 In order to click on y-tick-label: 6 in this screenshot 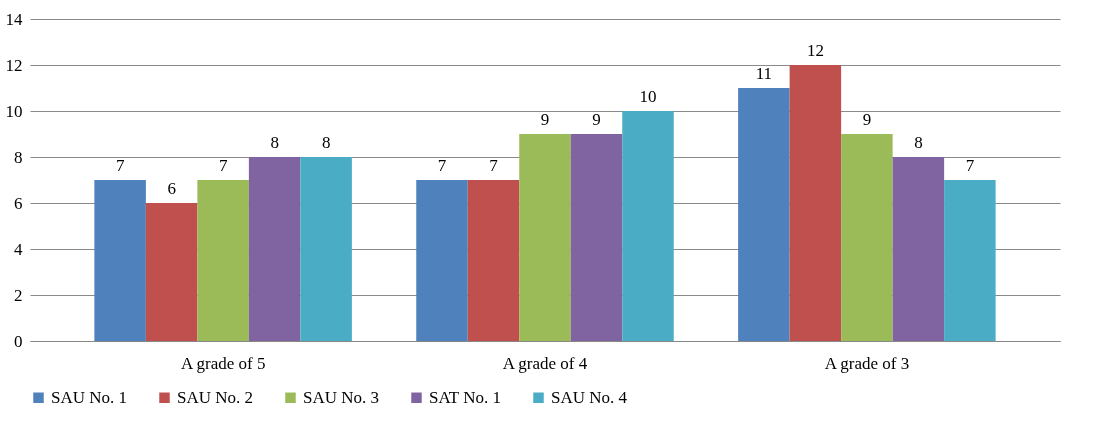, I will do `click(18, 203)`.